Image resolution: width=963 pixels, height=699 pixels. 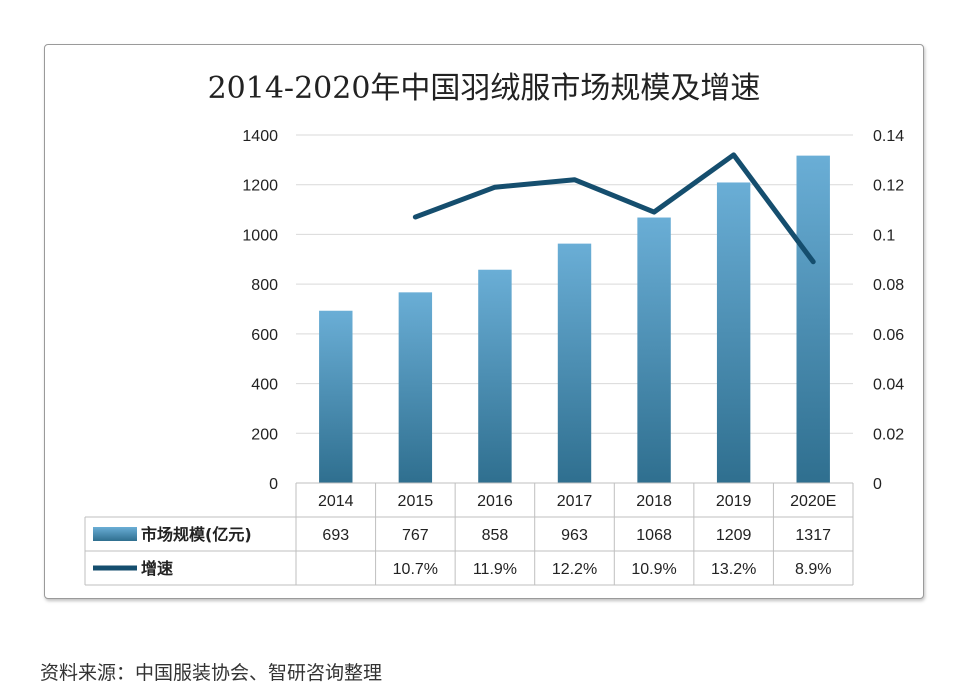 What do you see at coordinates (813, 535) in the screenshot?
I see `bar-value-cell: 1317` at bounding box center [813, 535].